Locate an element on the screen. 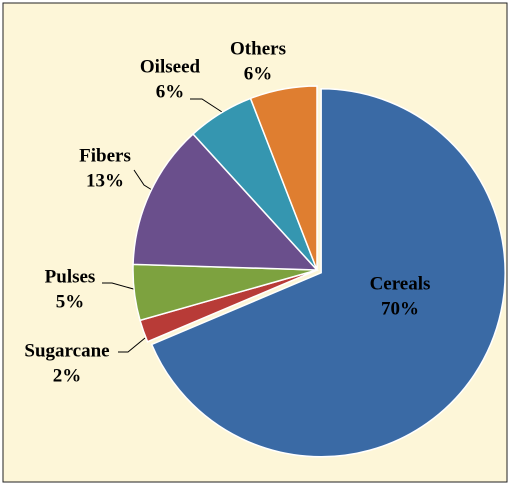 The height and width of the screenshot is (485, 510). value-label: 2% is located at coordinates (67, 375).